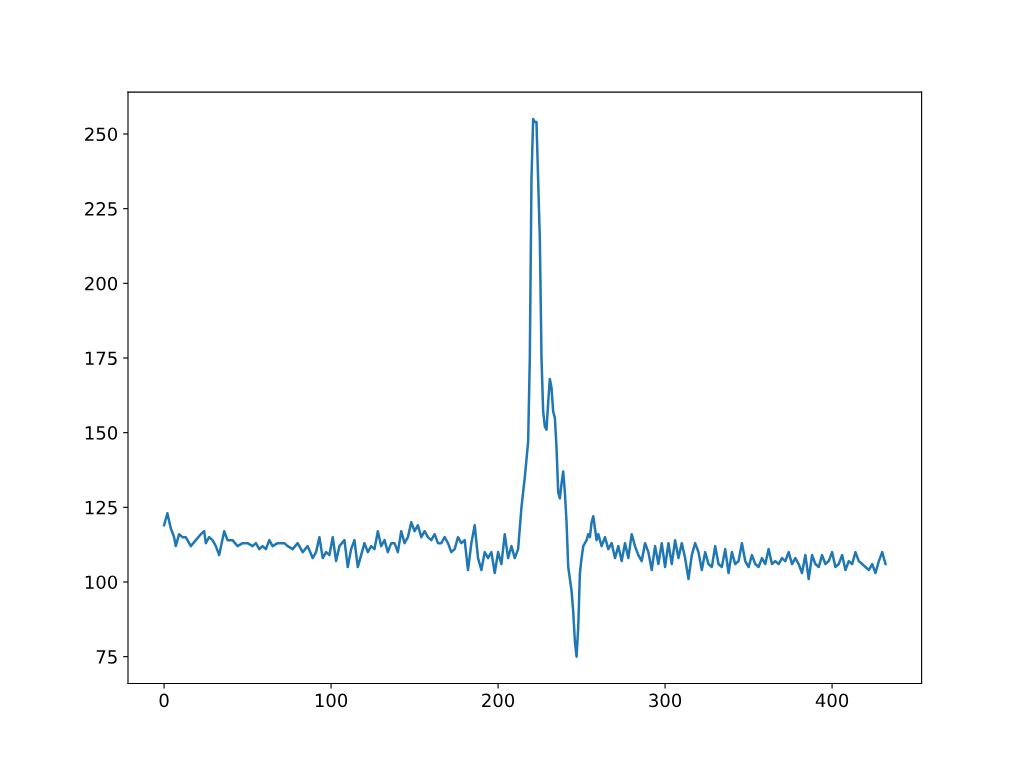 Image resolution: width=1024 pixels, height=768 pixels. I want to click on y-tick-label: 200, so click(101, 283).